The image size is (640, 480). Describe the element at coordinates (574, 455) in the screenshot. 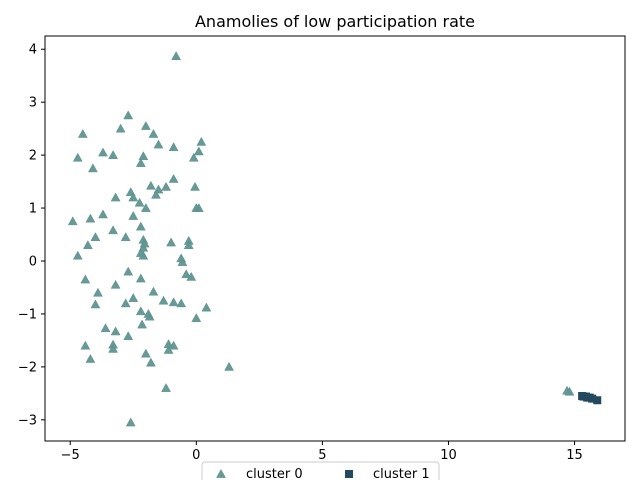

I see `x-tick-label: 15` at that location.